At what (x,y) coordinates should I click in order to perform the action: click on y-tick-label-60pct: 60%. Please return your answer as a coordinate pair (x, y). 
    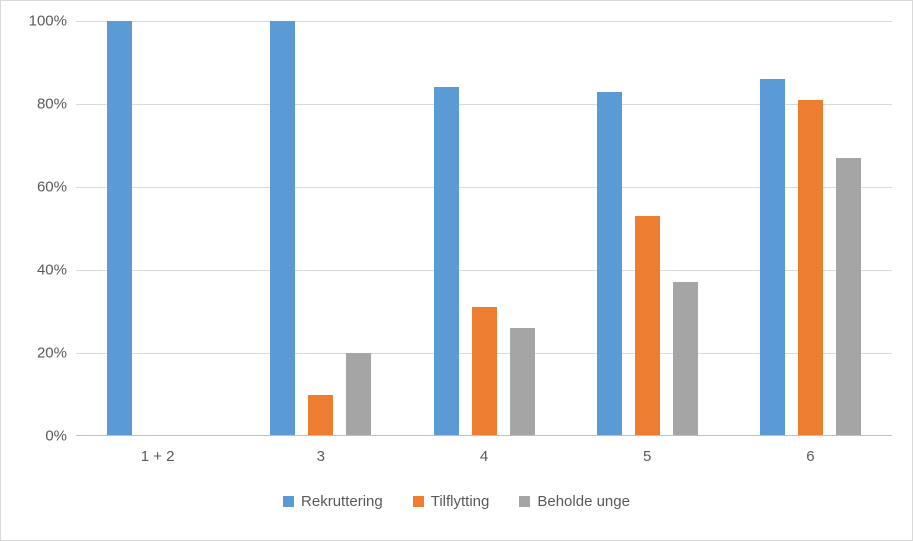
    Looking at the image, I should click on (51, 187).